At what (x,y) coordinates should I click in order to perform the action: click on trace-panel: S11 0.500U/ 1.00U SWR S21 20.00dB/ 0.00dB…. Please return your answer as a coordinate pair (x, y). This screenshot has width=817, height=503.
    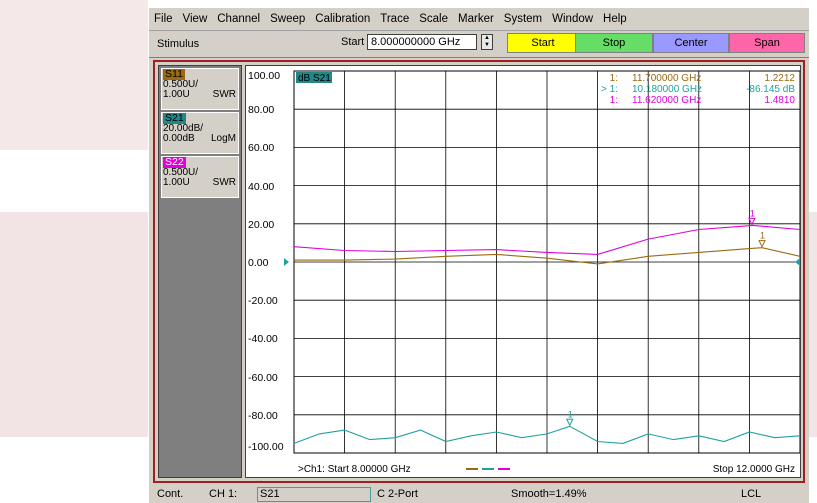
    Looking at the image, I should click on (200, 271).